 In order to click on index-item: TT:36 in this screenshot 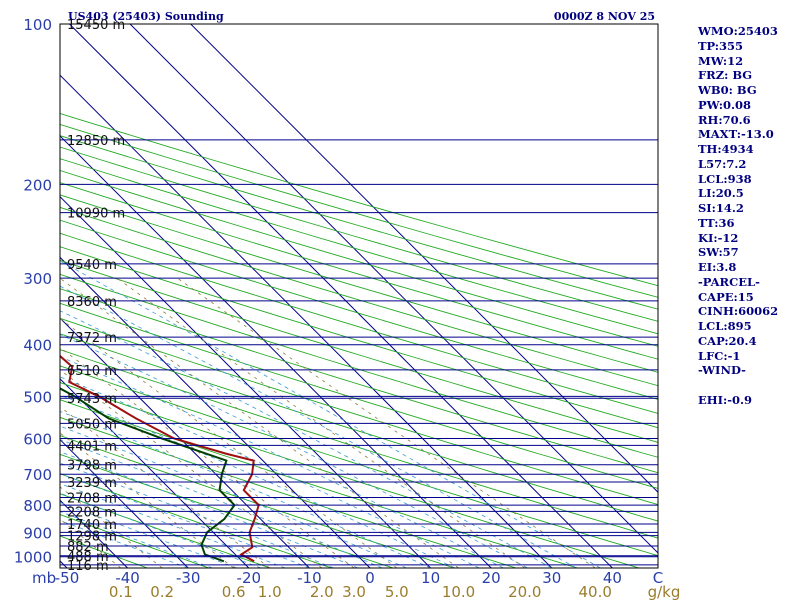, I will do `click(716, 222)`.